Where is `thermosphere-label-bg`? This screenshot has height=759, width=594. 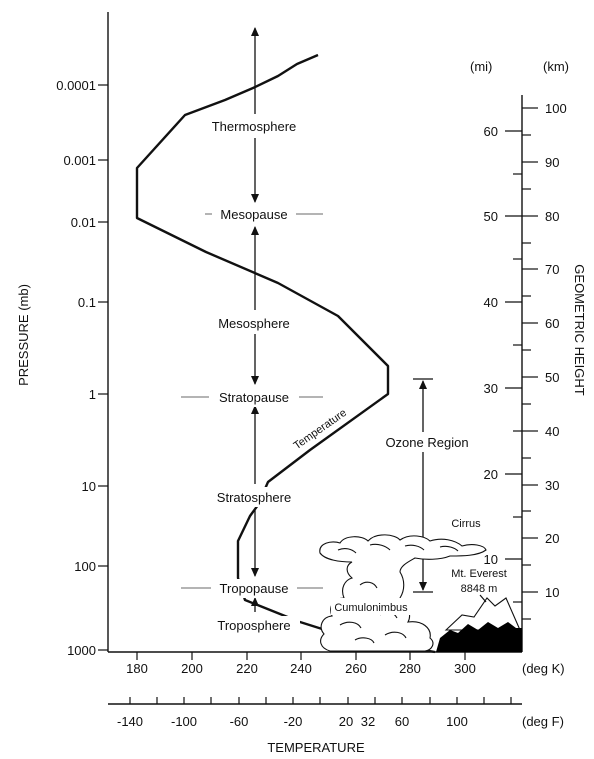 thermosphere-label-bg is located at coordinates (254, 126).